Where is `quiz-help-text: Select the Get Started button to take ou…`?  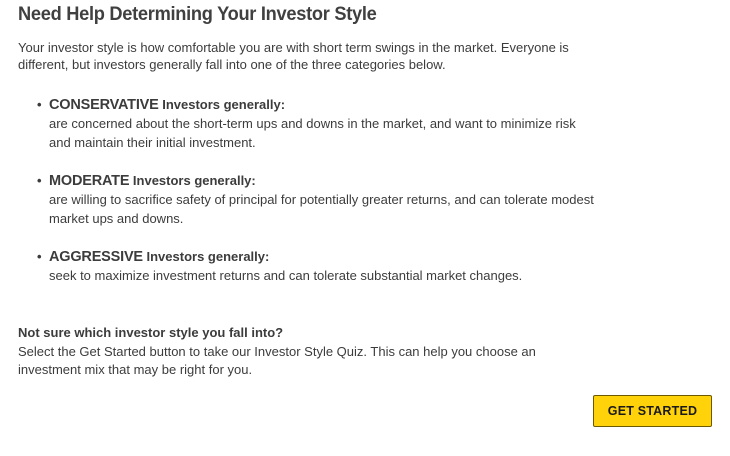
quiz-help-text: Select the Get Started button to take ou… is located at coordinates (277, 360).